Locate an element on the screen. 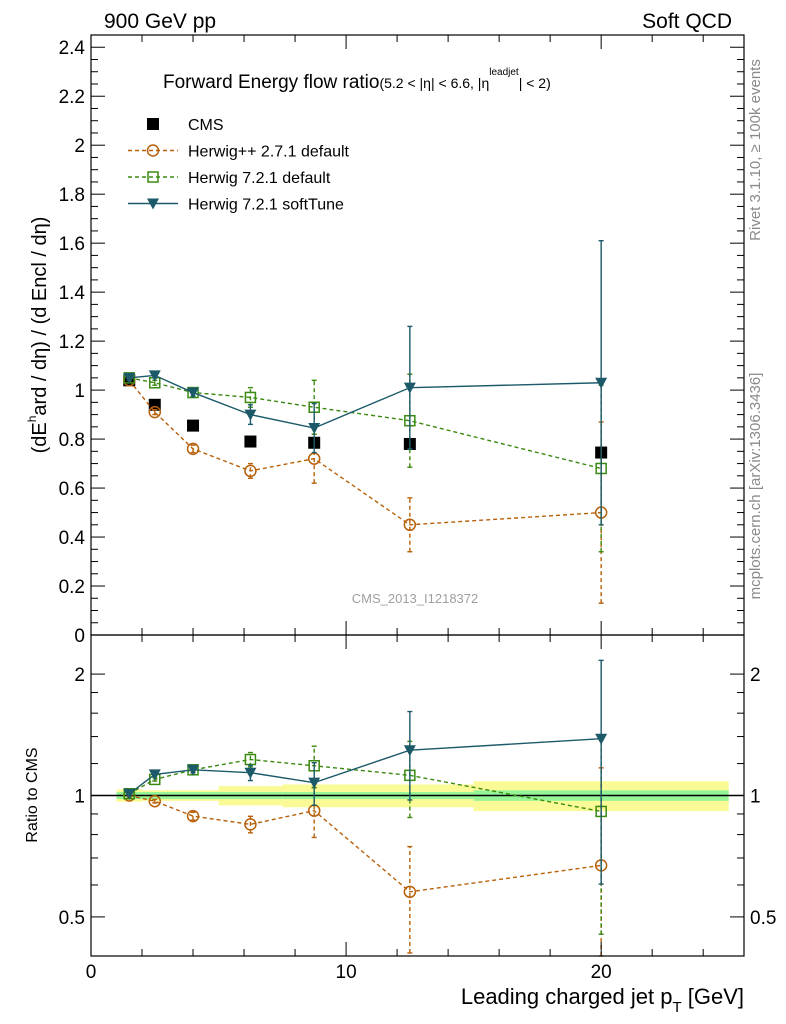 The width and height of the screenshot is (786, 1024). ratio-y-tick-label: 0.5 is located at coordinates (72, 918).